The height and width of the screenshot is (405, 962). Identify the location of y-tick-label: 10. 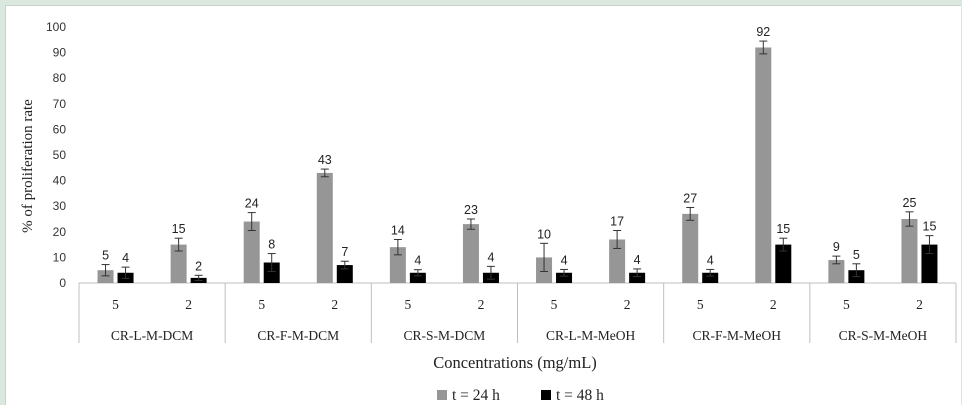
(60, 257).